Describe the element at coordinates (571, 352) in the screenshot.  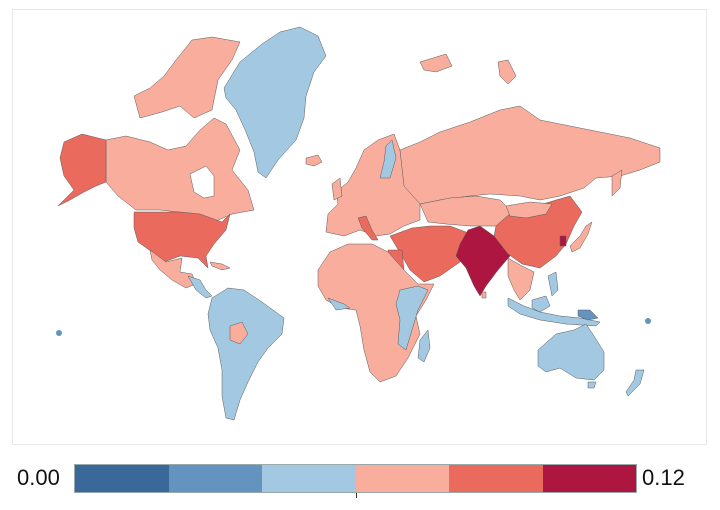
I see `region-australia` at that location.